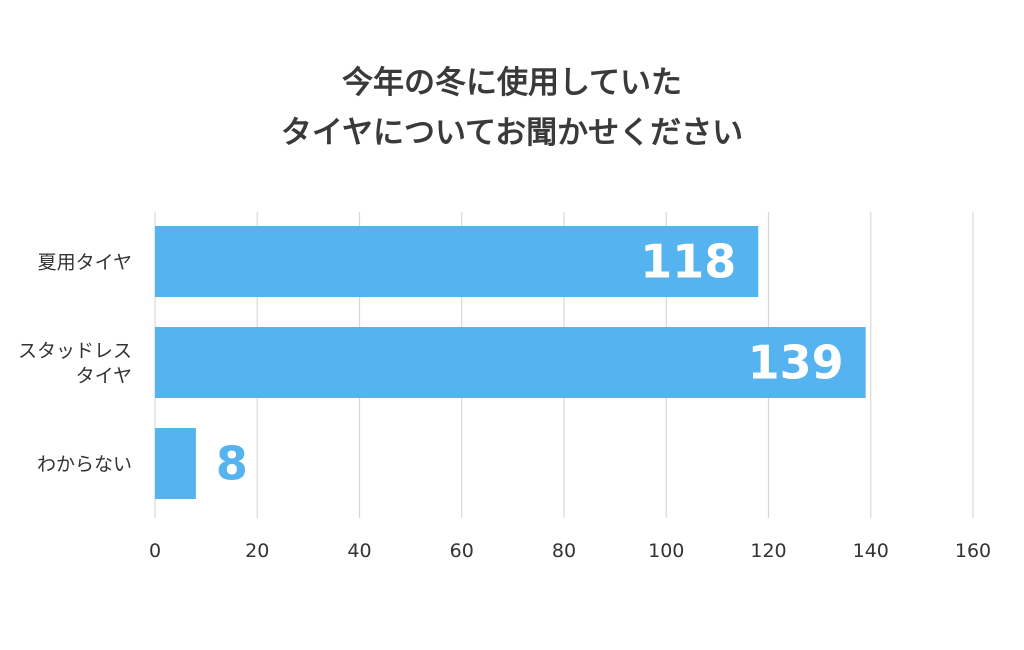 The image size is (1024, 650). I want to click on category-label: わからない, so click(84, 465).